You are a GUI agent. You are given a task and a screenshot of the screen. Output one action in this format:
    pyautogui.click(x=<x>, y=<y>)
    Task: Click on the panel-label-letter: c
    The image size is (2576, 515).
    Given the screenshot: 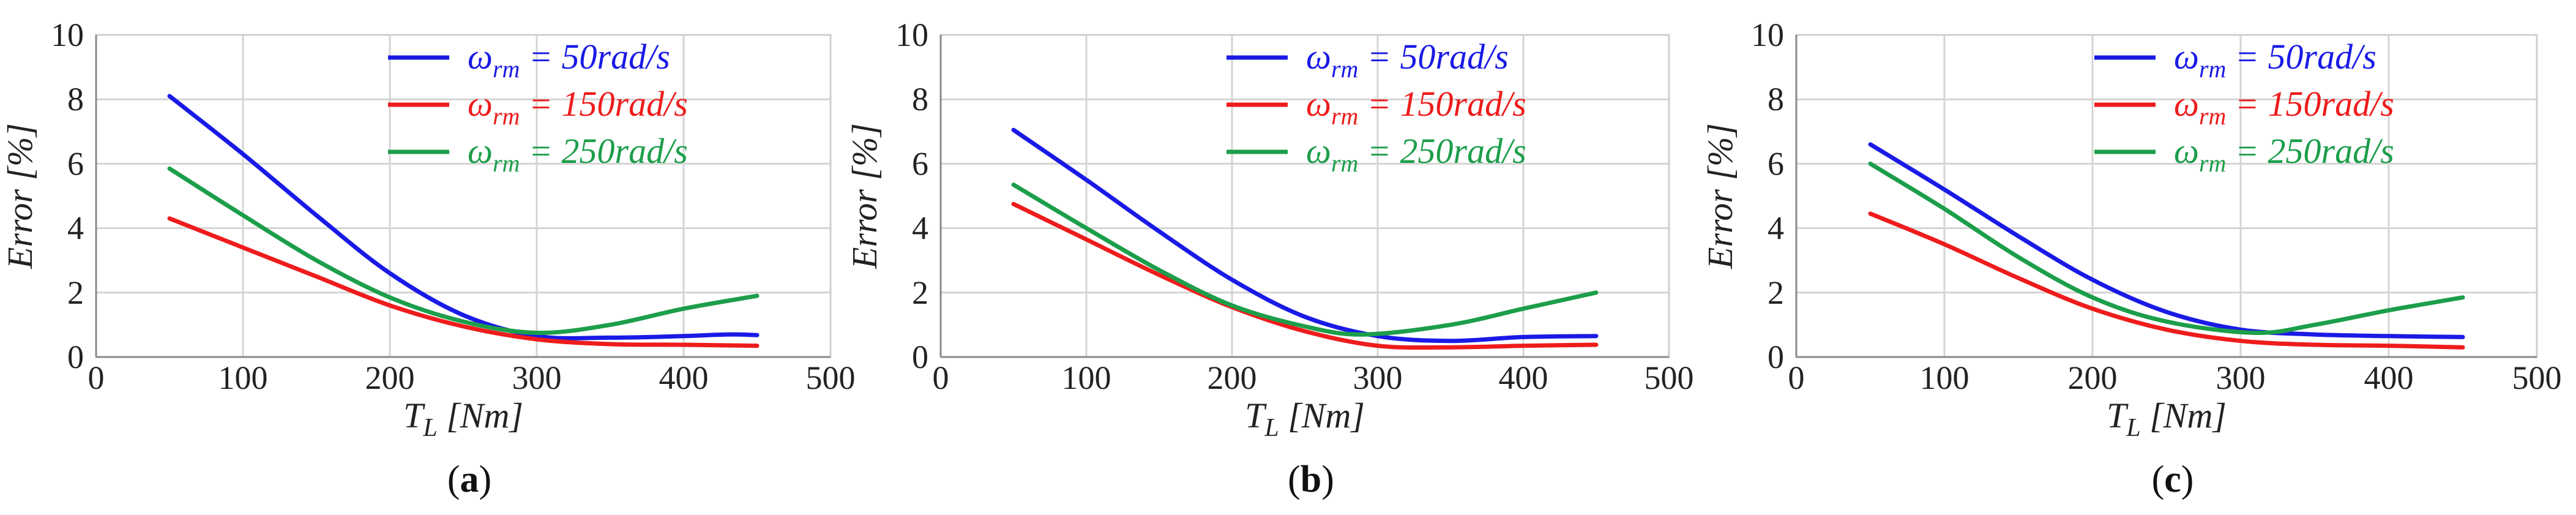 What is the action you would take?
    pyautogui.click(x=2172, y=479)
    